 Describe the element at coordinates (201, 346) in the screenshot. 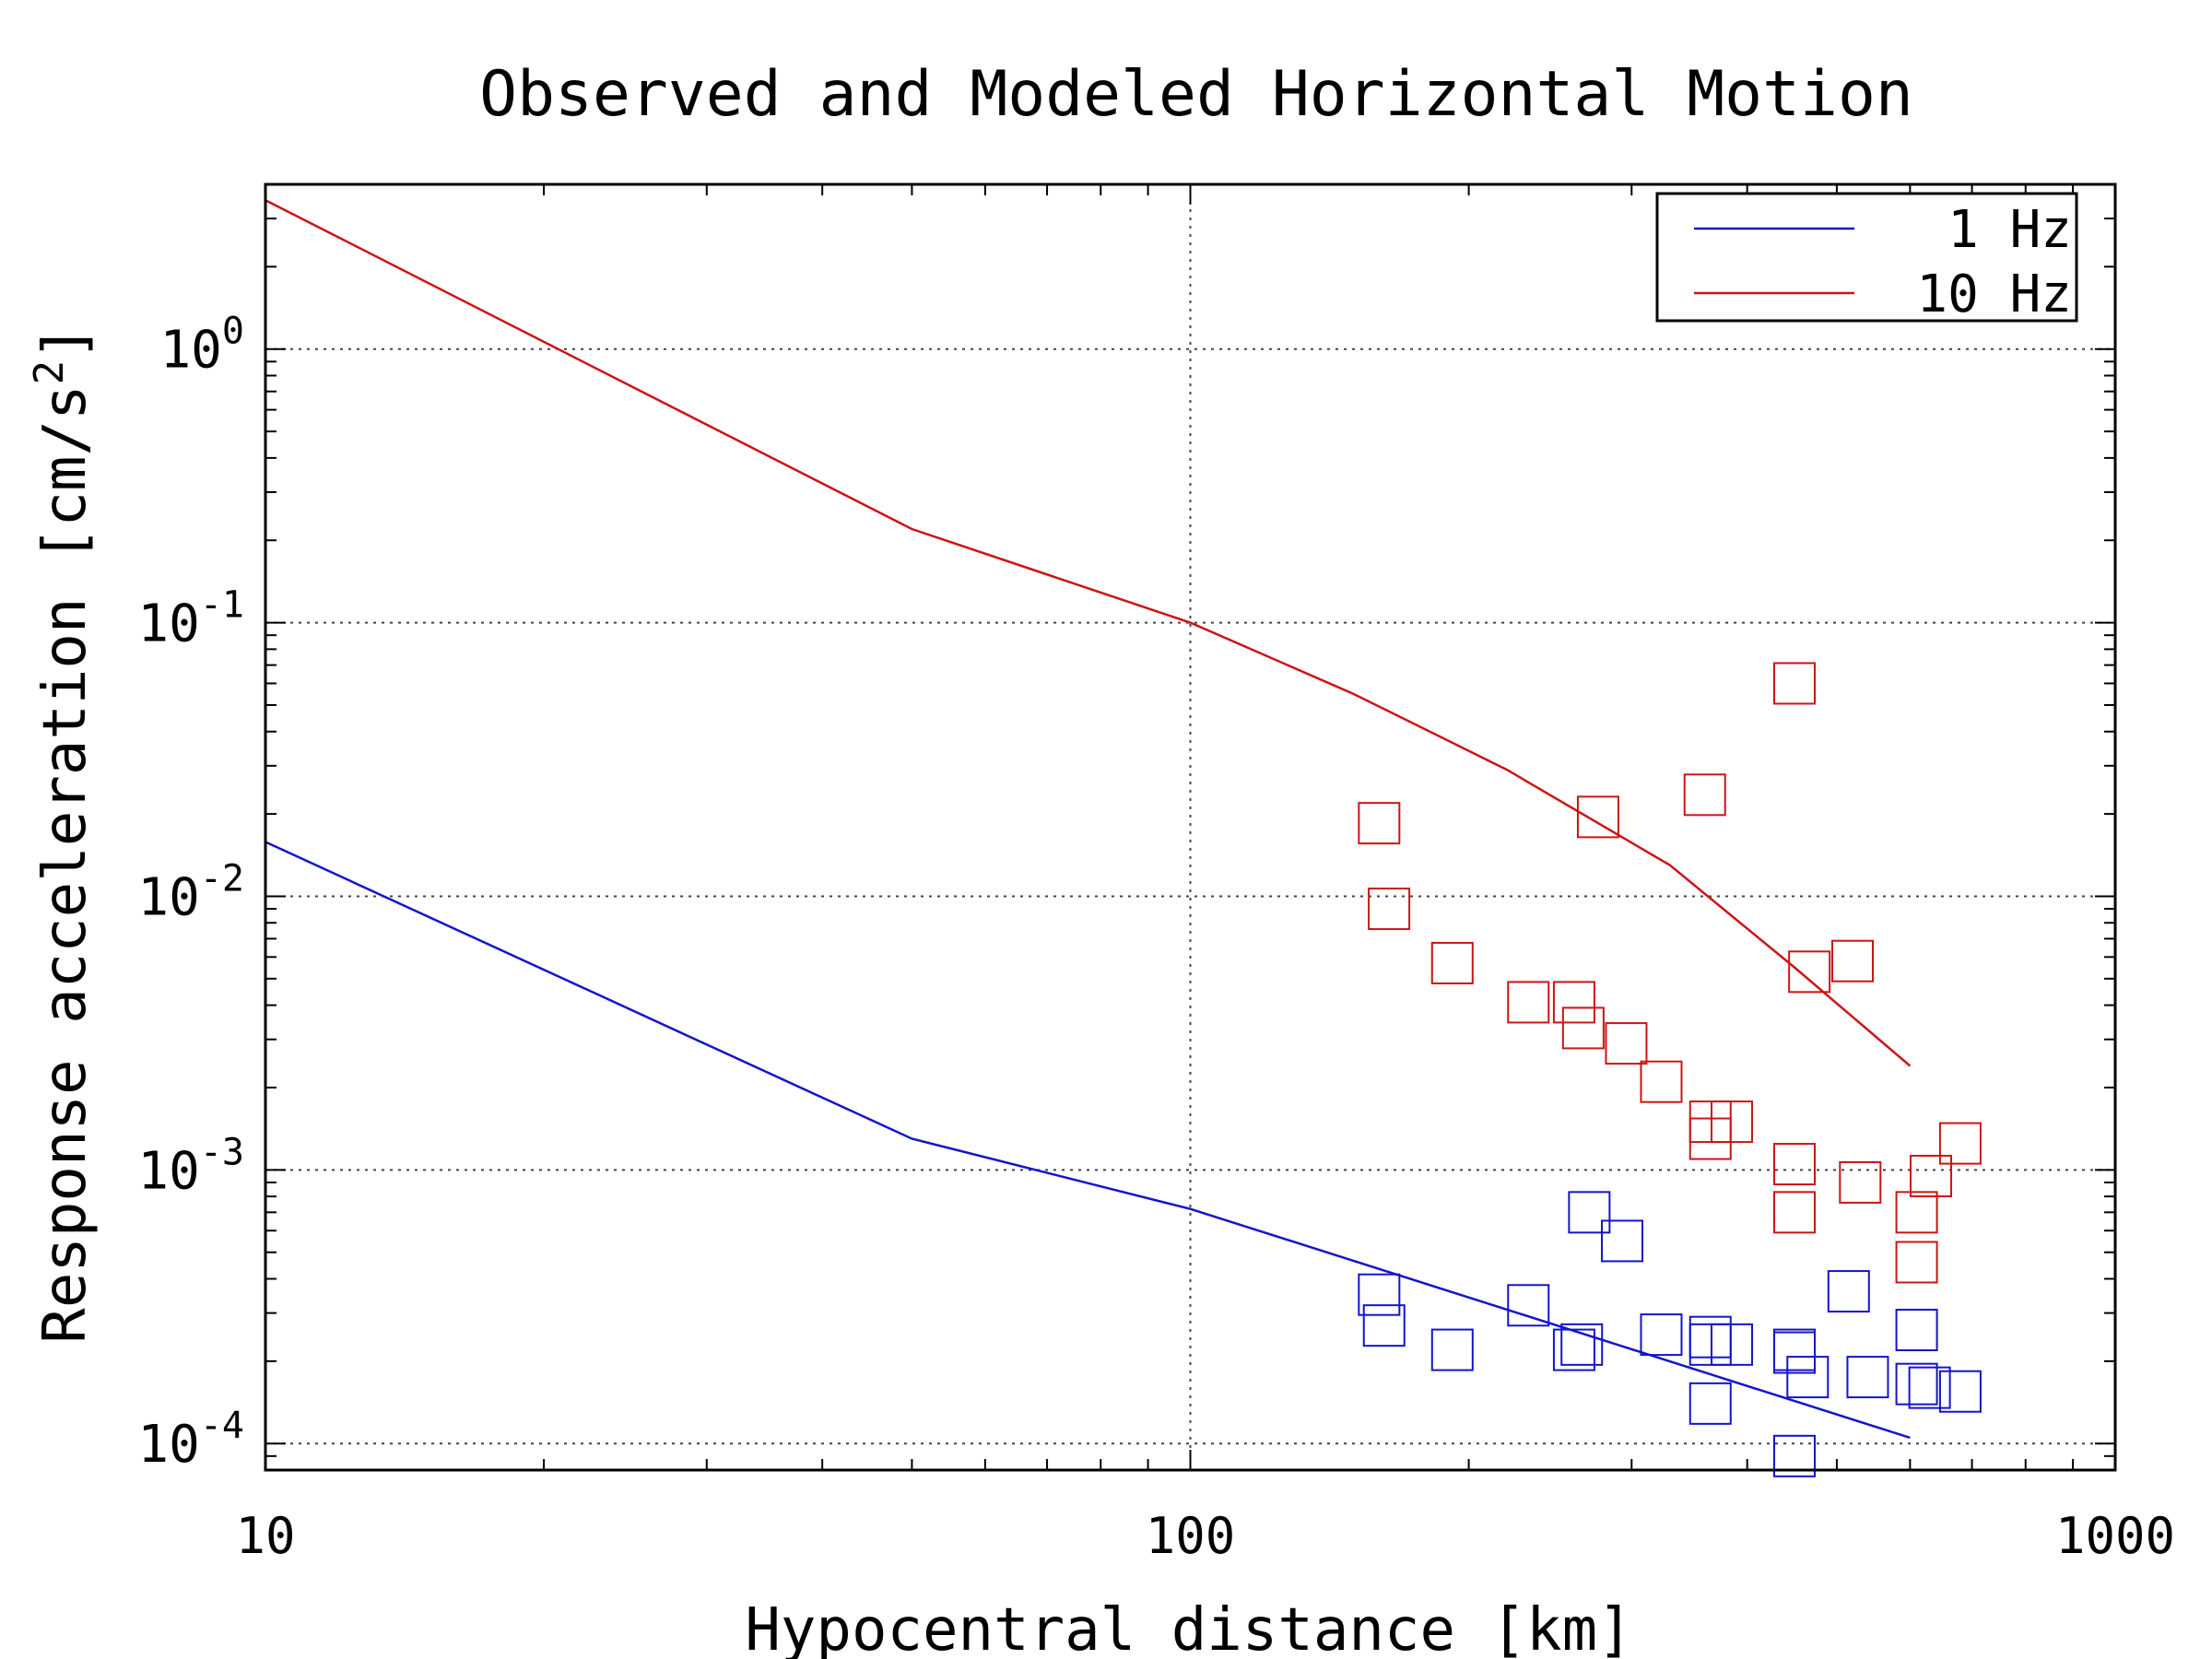

I see `y-tick-label: 10⁰` at that location.